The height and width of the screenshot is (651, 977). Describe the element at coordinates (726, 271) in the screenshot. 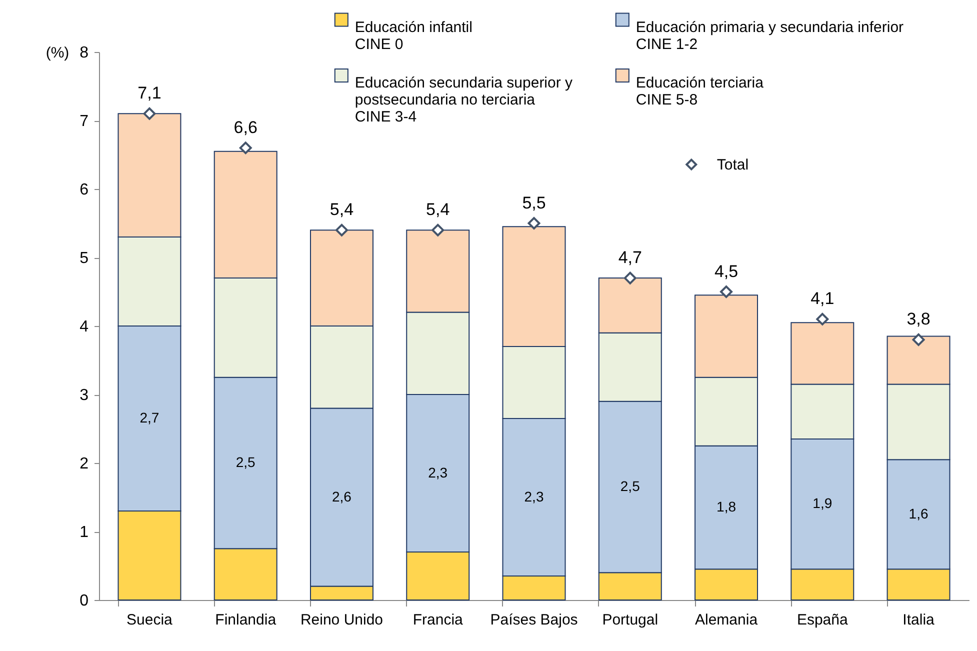

I see `data-label: 4,5` at that location.